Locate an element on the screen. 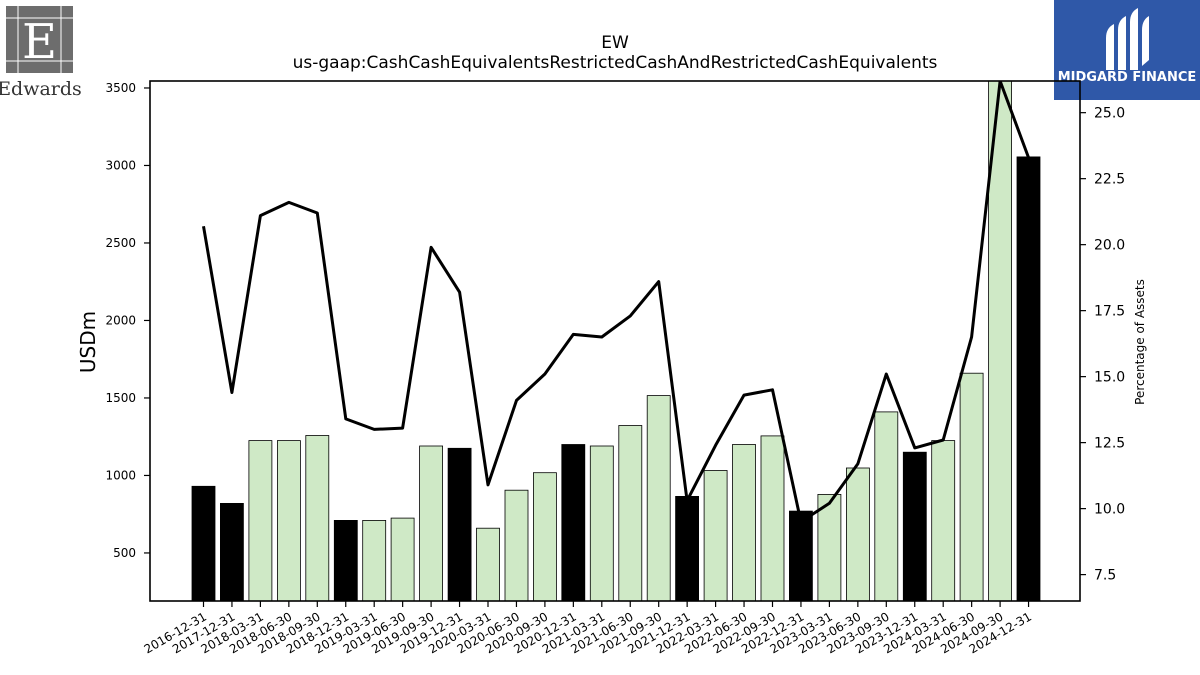 The image size is (1200, 675). y-tick-label: 3000 is located at coordinates (120, 165).